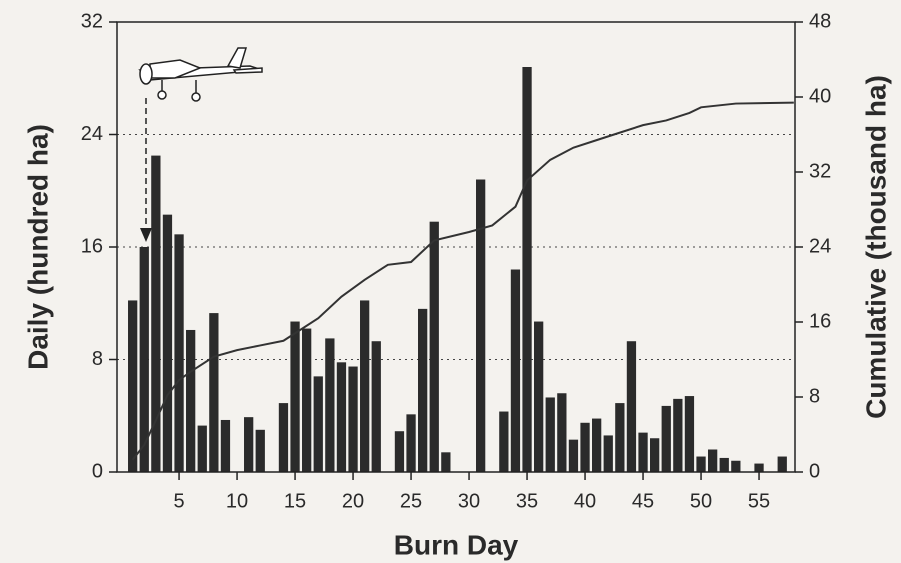 This screenshot has width=901, height=563. What do you see at coordinates (701, 501) in the screenshot?
I see `x-tick-label: 50` at bounding box center [701, 501].